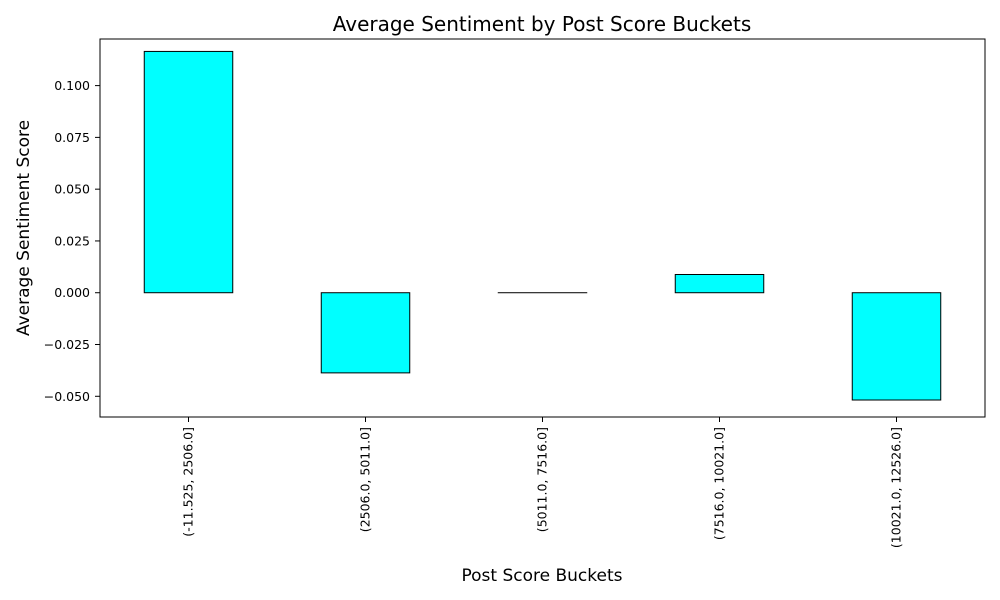 The width and height of the screenshot is (1000, 600). What do you see at coordinates (72, 85) in the screenshot?
I see `y-tick-label: 0.100` at bounding box center [72, 85].